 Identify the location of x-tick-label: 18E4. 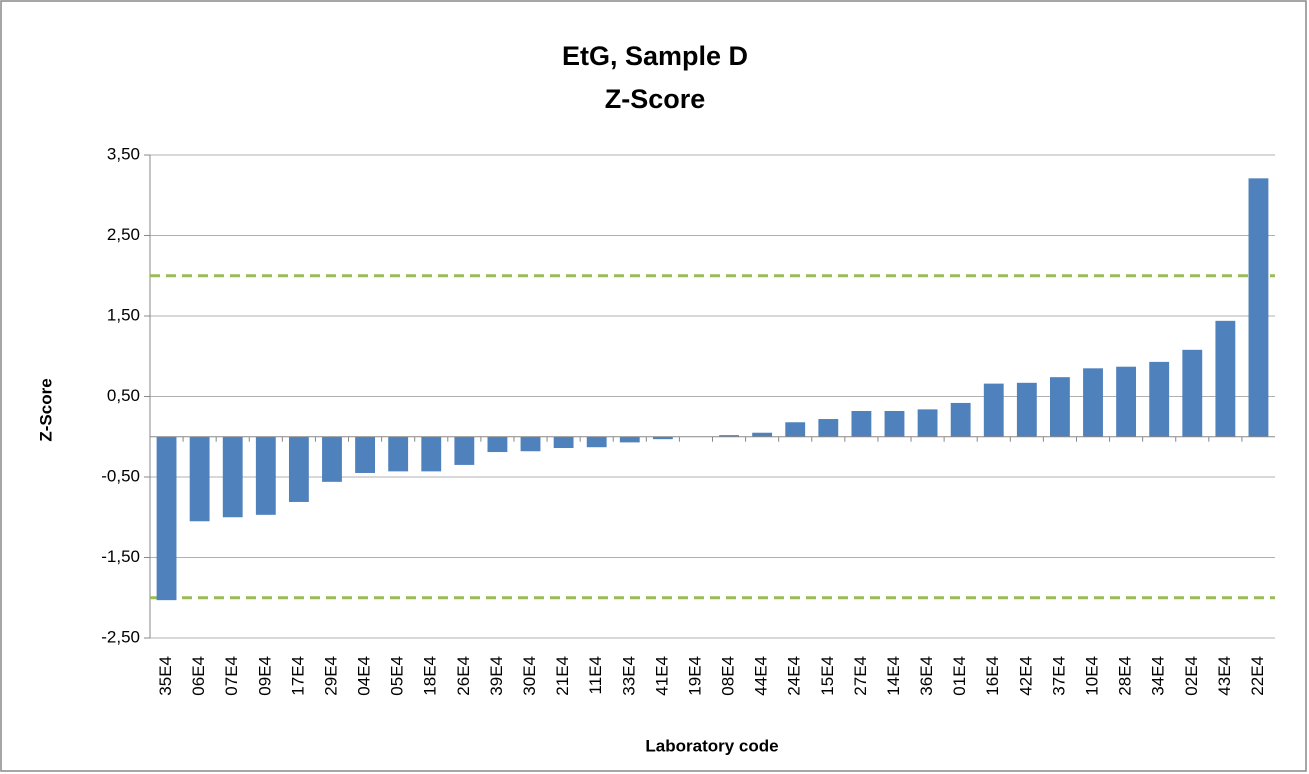
(430, 676).